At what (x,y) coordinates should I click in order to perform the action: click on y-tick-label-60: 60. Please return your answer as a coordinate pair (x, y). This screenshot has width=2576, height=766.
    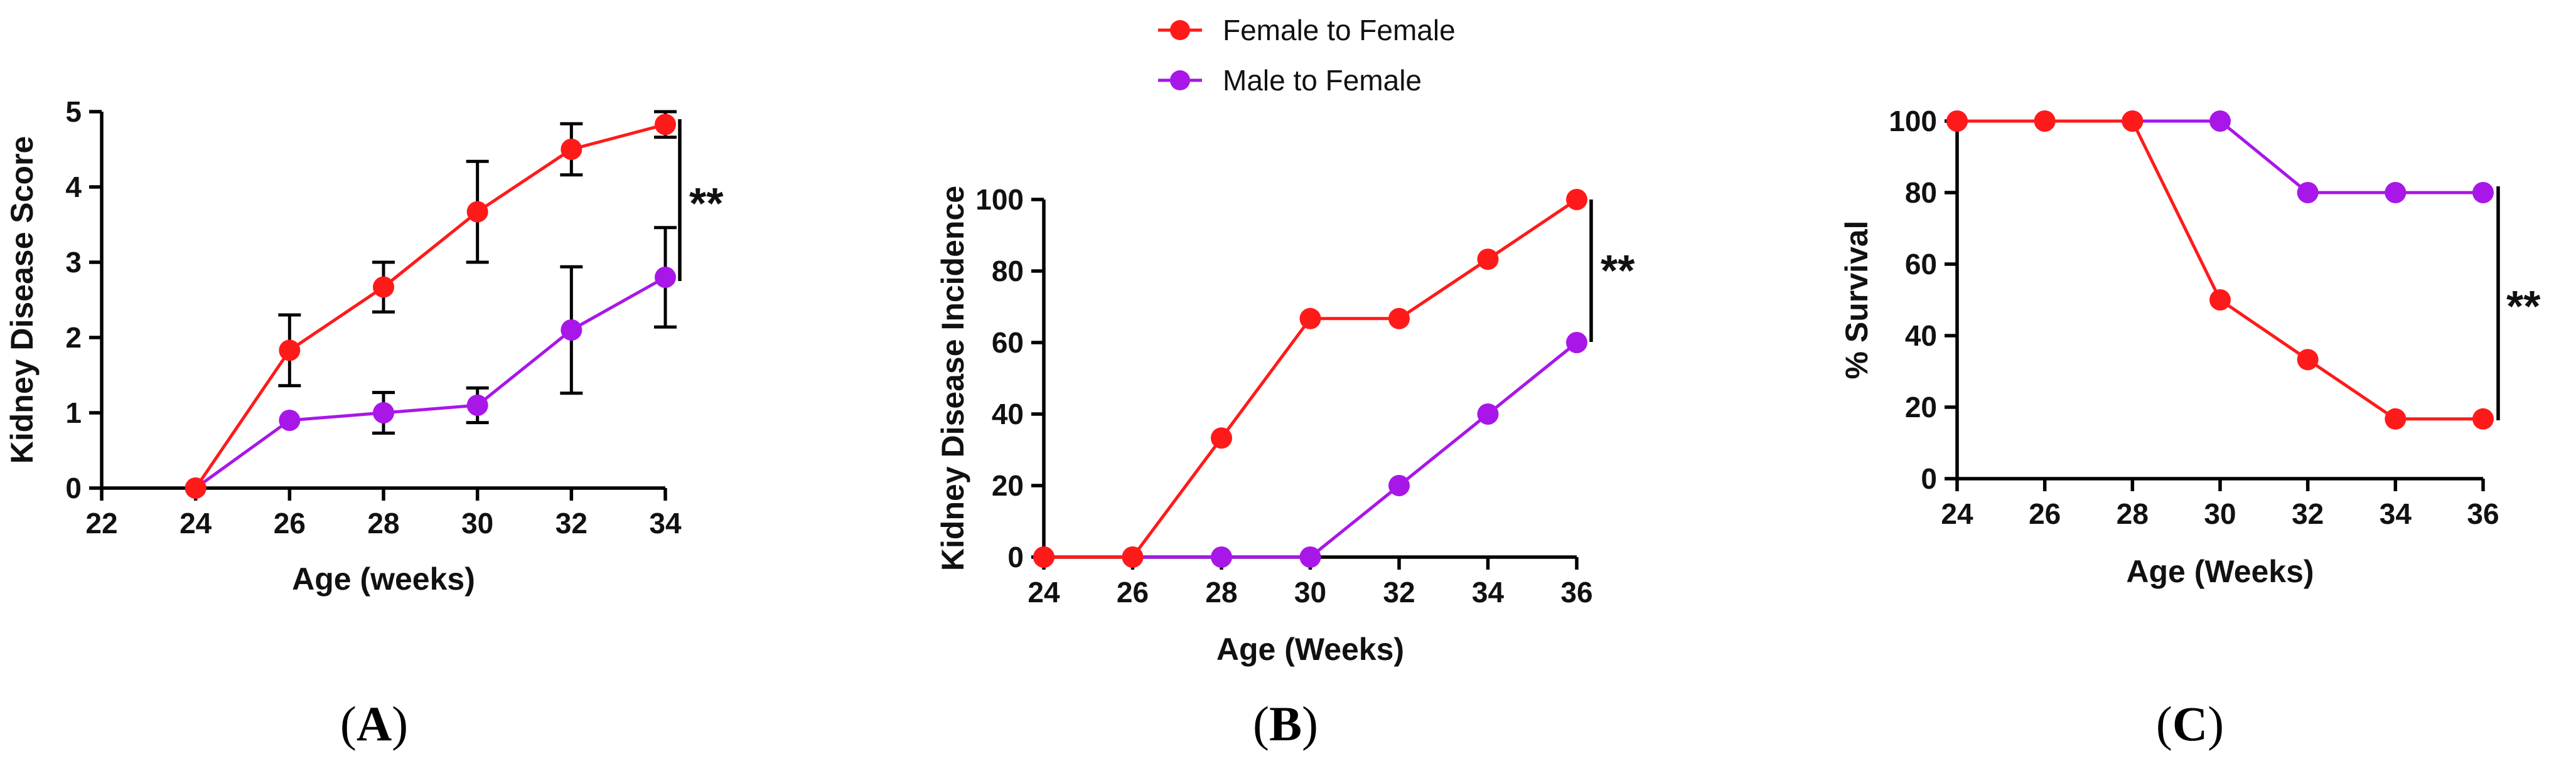
    Looking at the image, I should click on (1008, 342).